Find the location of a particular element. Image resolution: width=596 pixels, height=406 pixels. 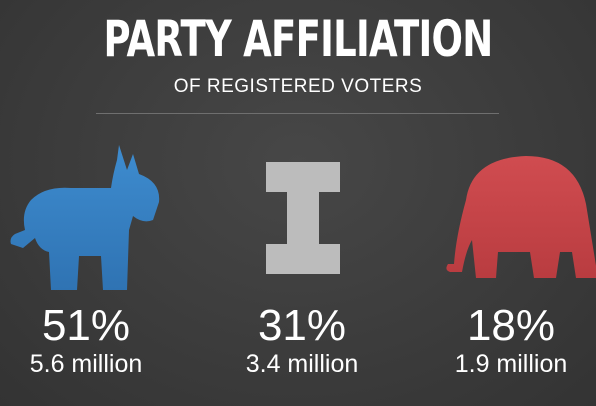

republican-count: 1.9 million is located at coordinates (511, 364).